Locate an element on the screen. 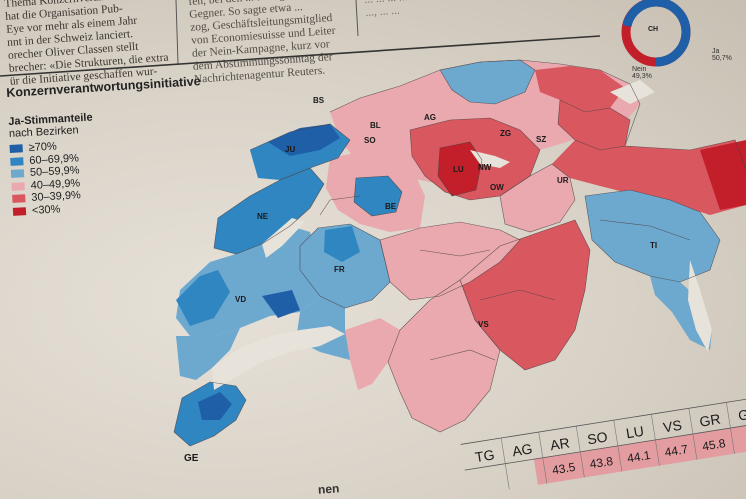  donut-no-value: 49,3% is located at coordinates (642, 76).